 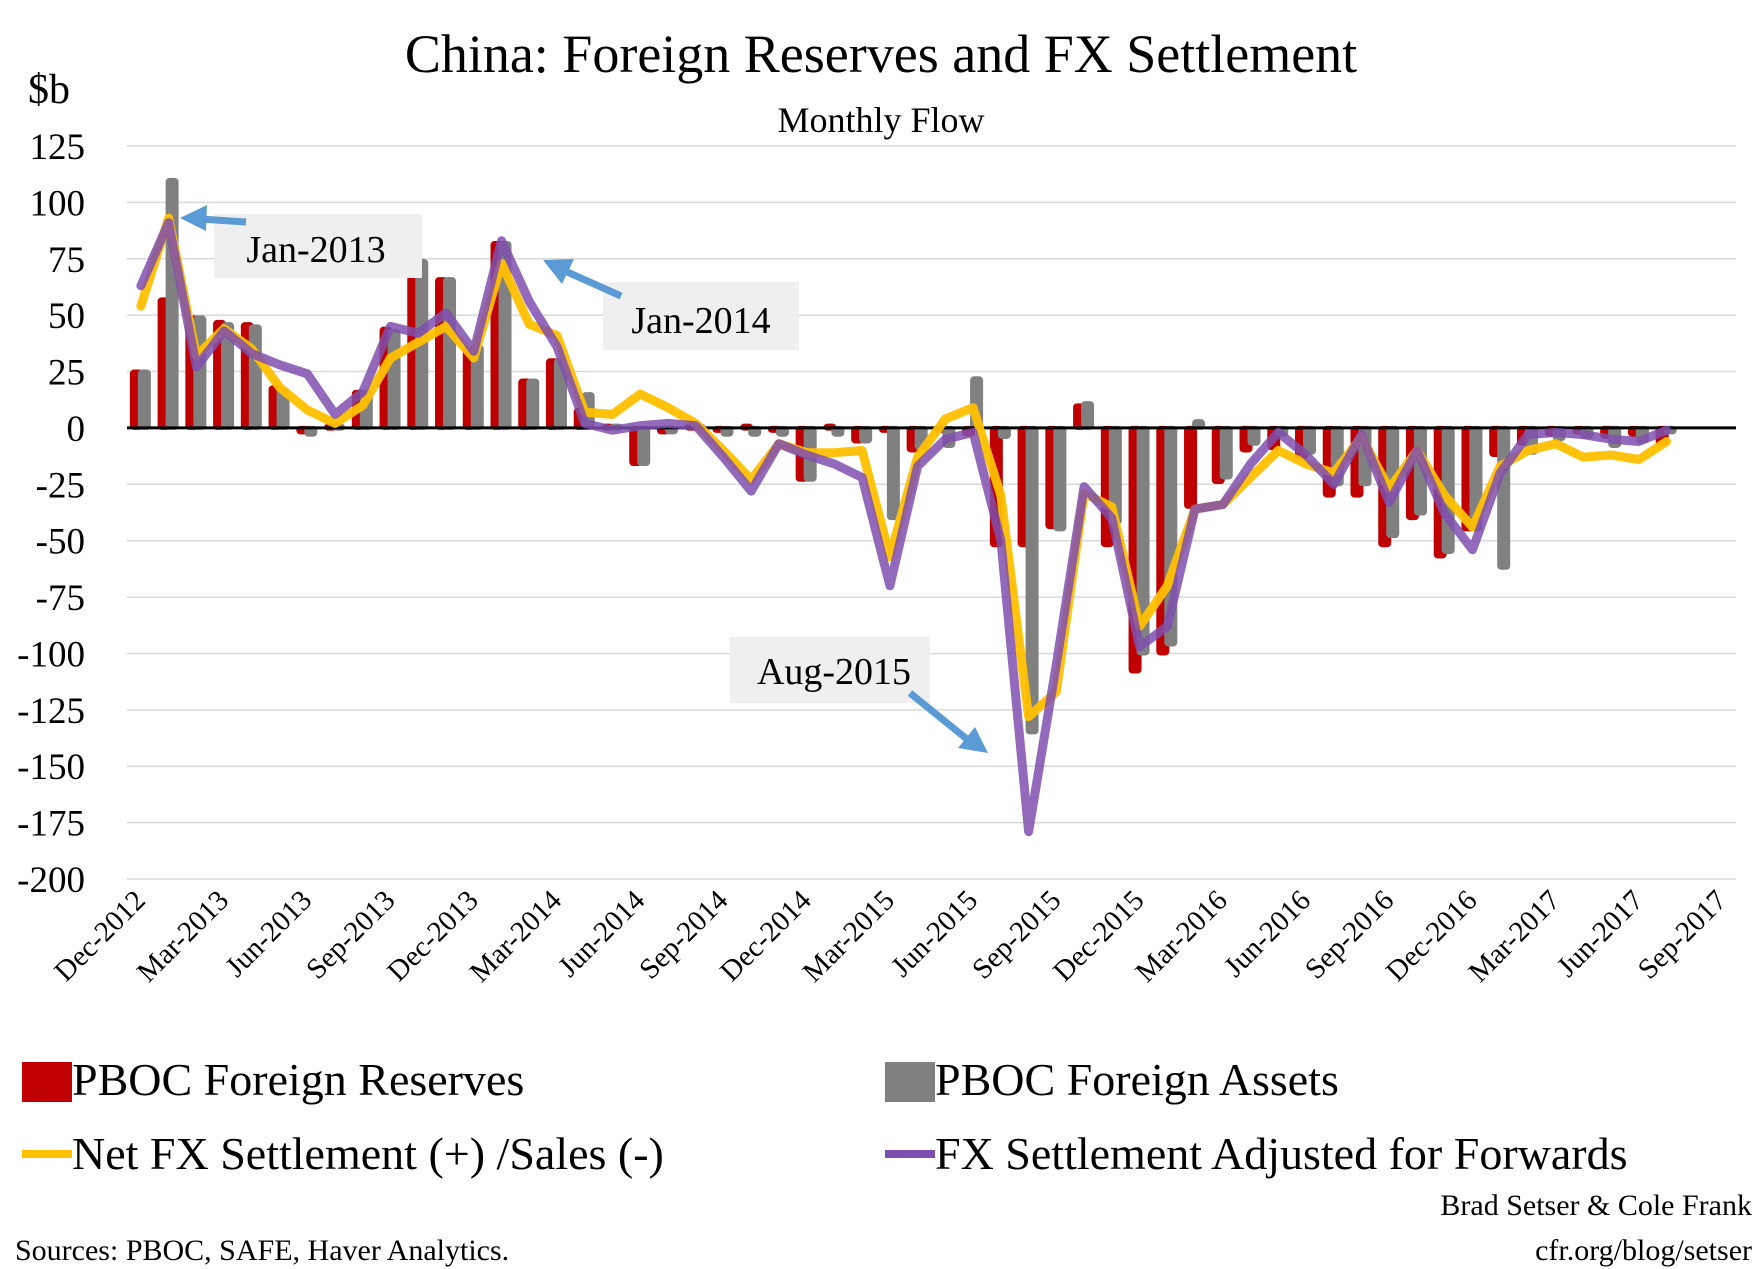 What do you see at coordinates (1191, 467) in the screenshot?
I see `bar-reserves` at bounding box center [1191, 467].